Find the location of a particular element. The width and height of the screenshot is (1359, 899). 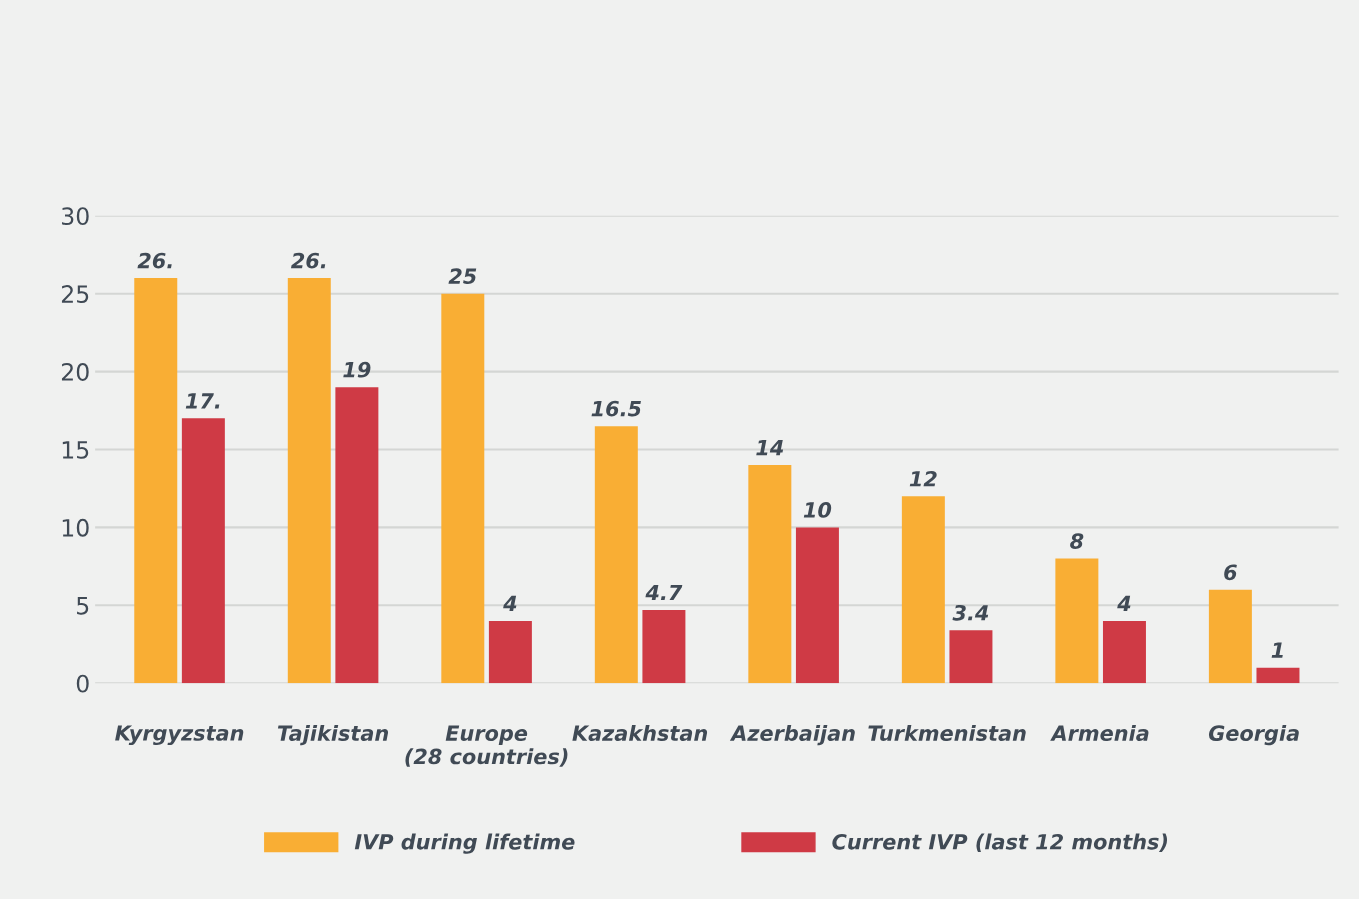

data-label: 19 is located at coordinates (357, 369).